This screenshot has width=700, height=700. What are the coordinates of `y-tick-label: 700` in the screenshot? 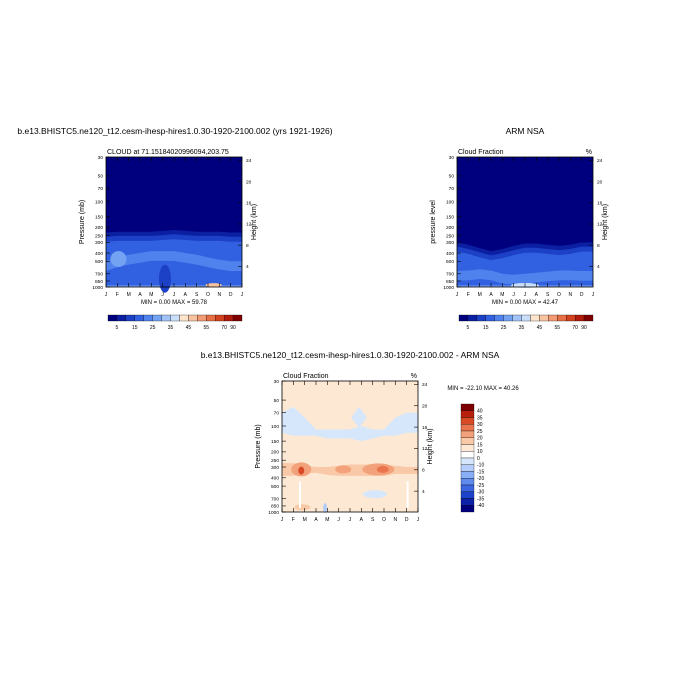 It's located at (275, 499).